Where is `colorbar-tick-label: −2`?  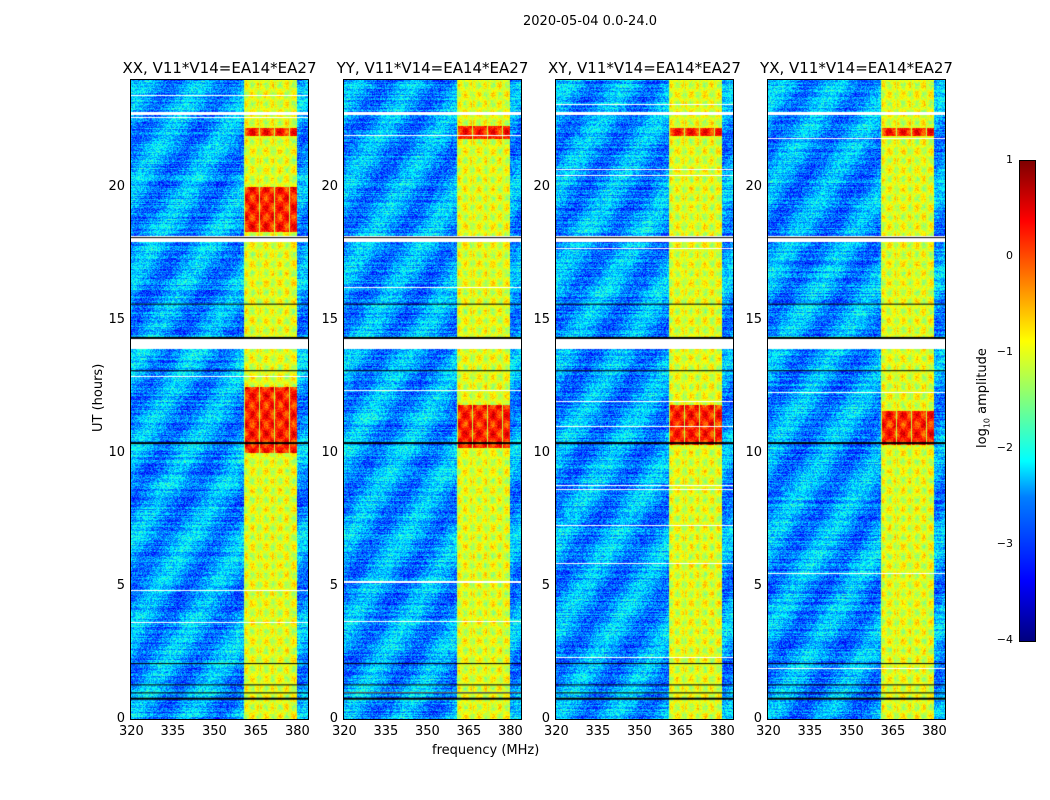 colorbar-tick-label: −2 is located at coordinates (1004, 447).